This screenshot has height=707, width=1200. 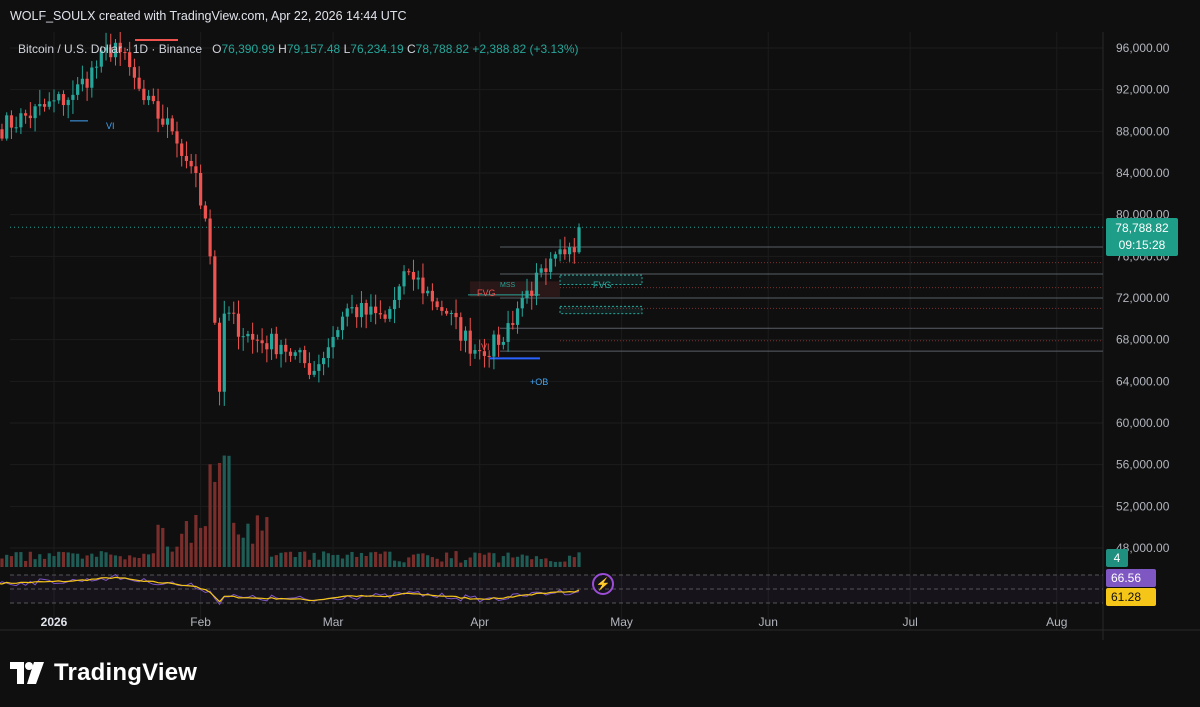 What do you see at coordinates (313, 49) in the screenshot?
I see `high-value: 79,157.48` at bounding box center [313, 49].